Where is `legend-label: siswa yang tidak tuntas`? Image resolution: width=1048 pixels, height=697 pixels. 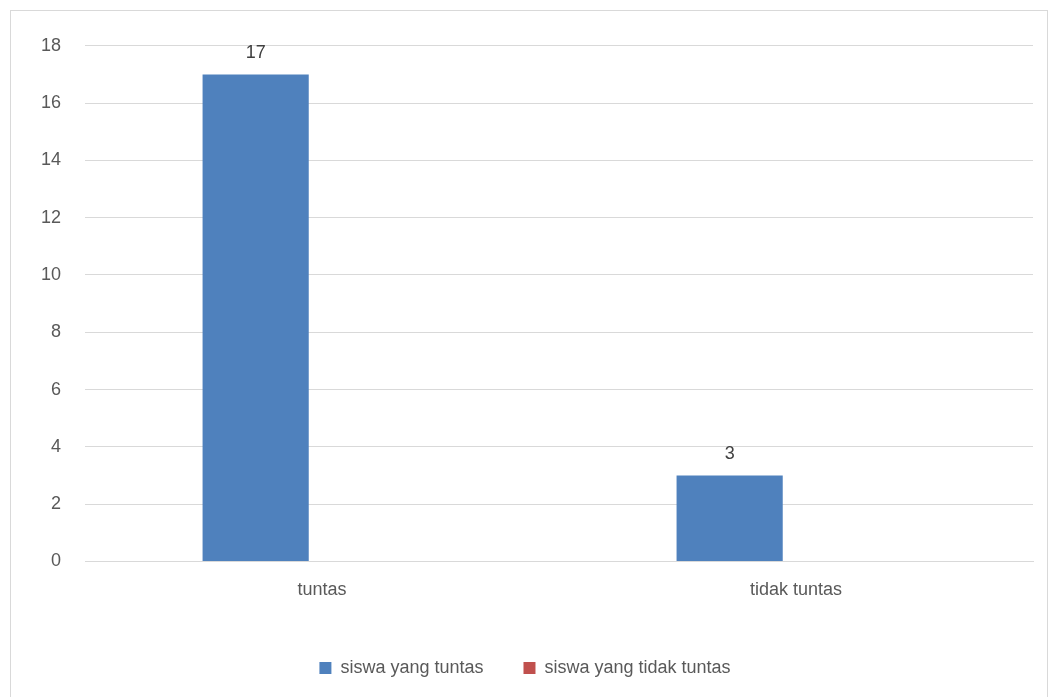 legend-label: siswa yang tidak tuntas is located at coordinates (637, 666).